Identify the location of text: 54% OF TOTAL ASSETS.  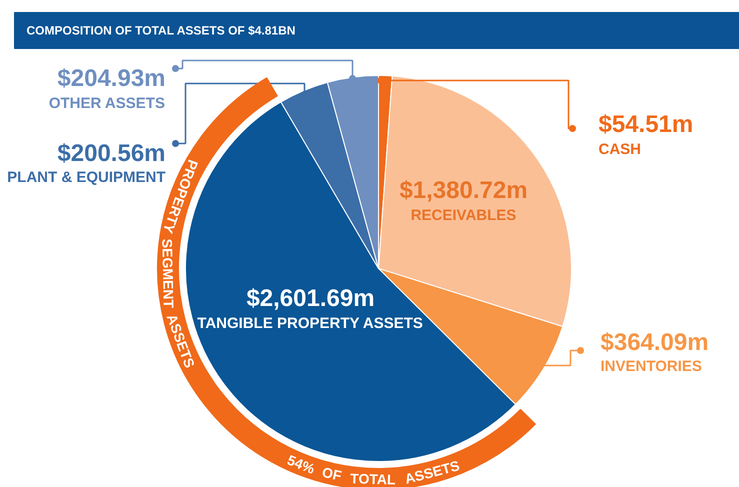
(373, 469).